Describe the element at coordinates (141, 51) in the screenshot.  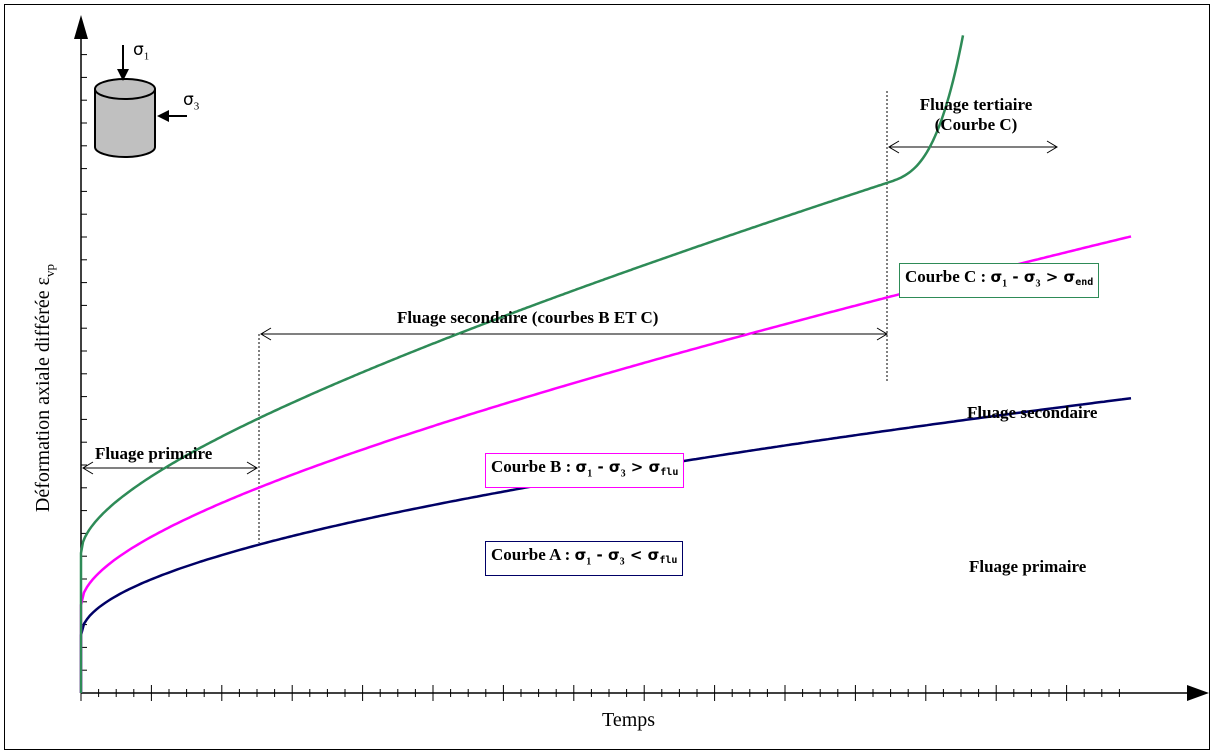
I see `sigma1-label: σ1` at that location.